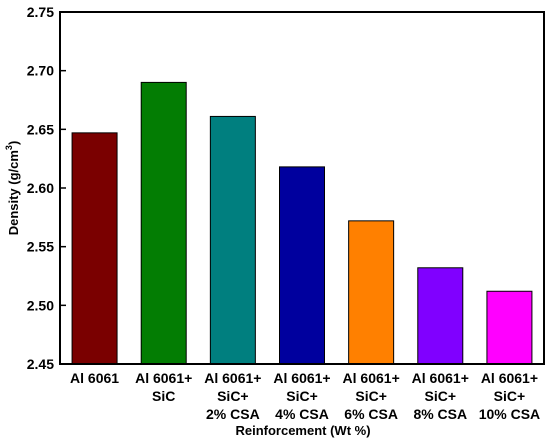 This screenshot has width=550, height=440. What do you see at coordinates (9, 147) in the screenshot?
I see `y-axis-title-superscript: 3` at bounding box center [9, 147].